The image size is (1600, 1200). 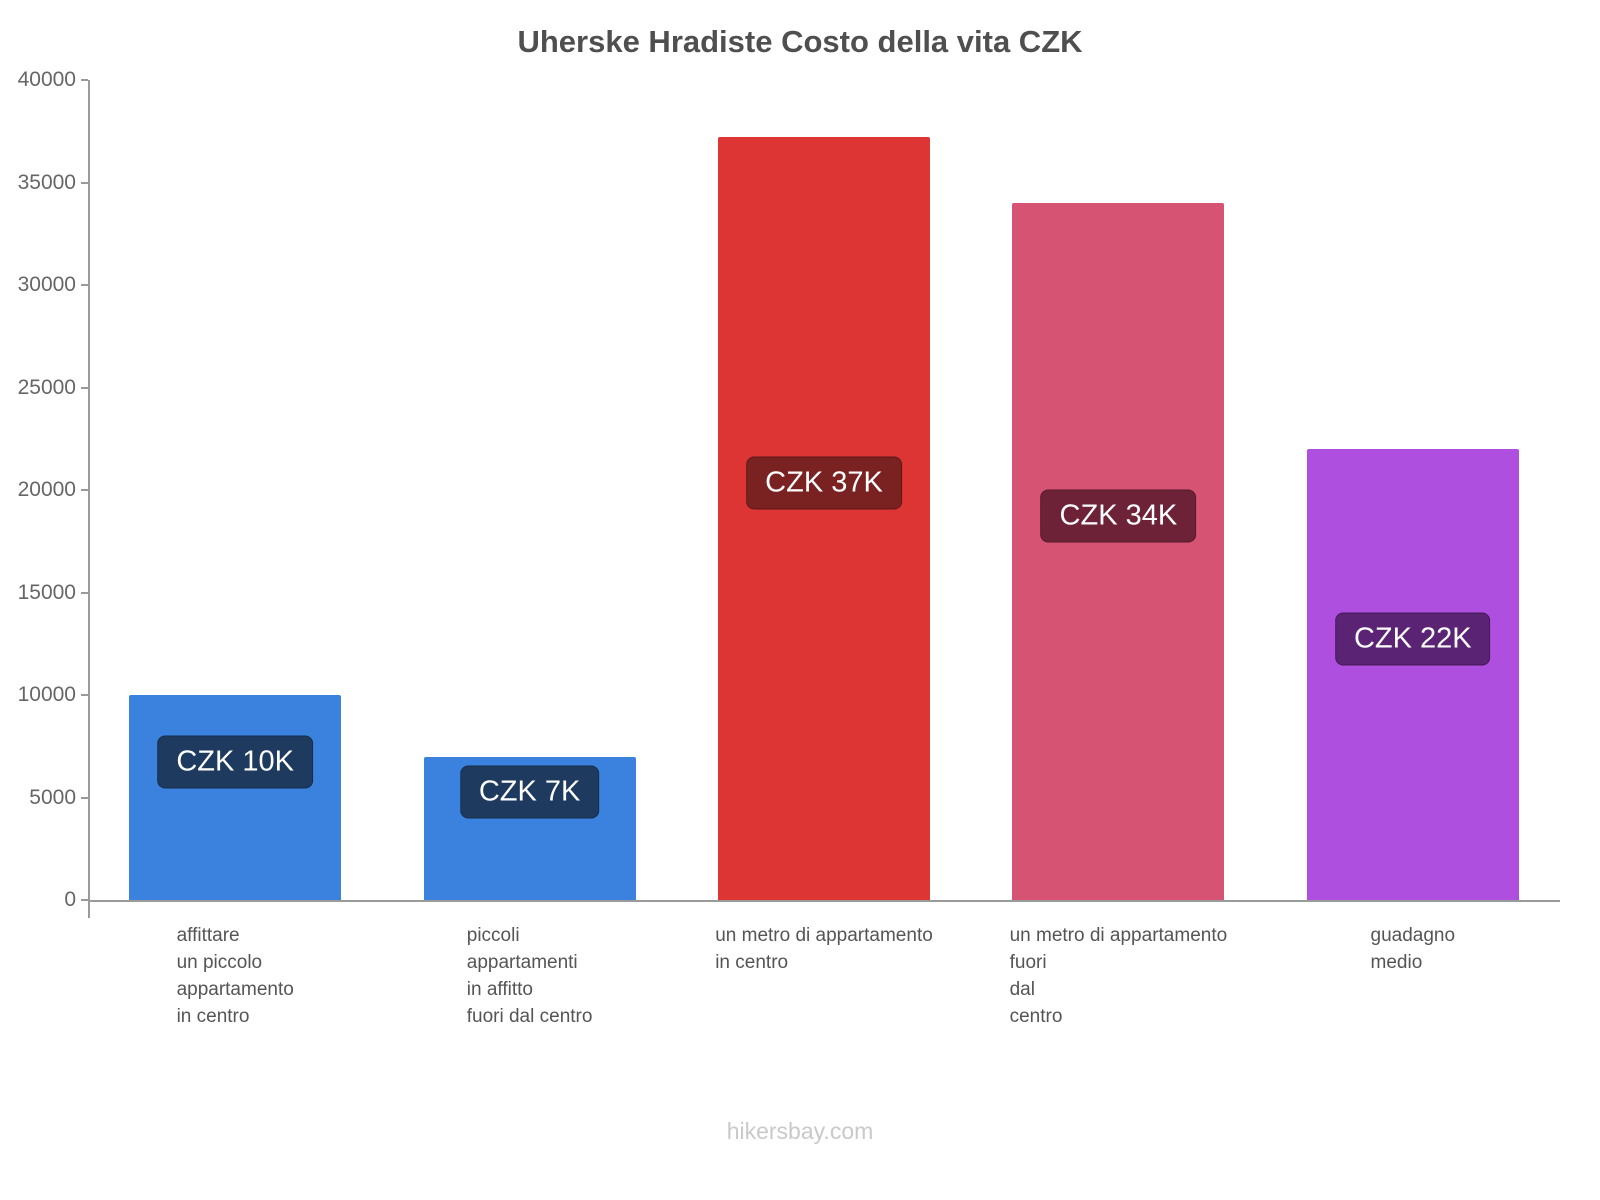 What do you see at coordinates (824, 949) in the screenshot?
I see `category-label-3: un metro di appartamento in centro` at bounding box center [824, 949].